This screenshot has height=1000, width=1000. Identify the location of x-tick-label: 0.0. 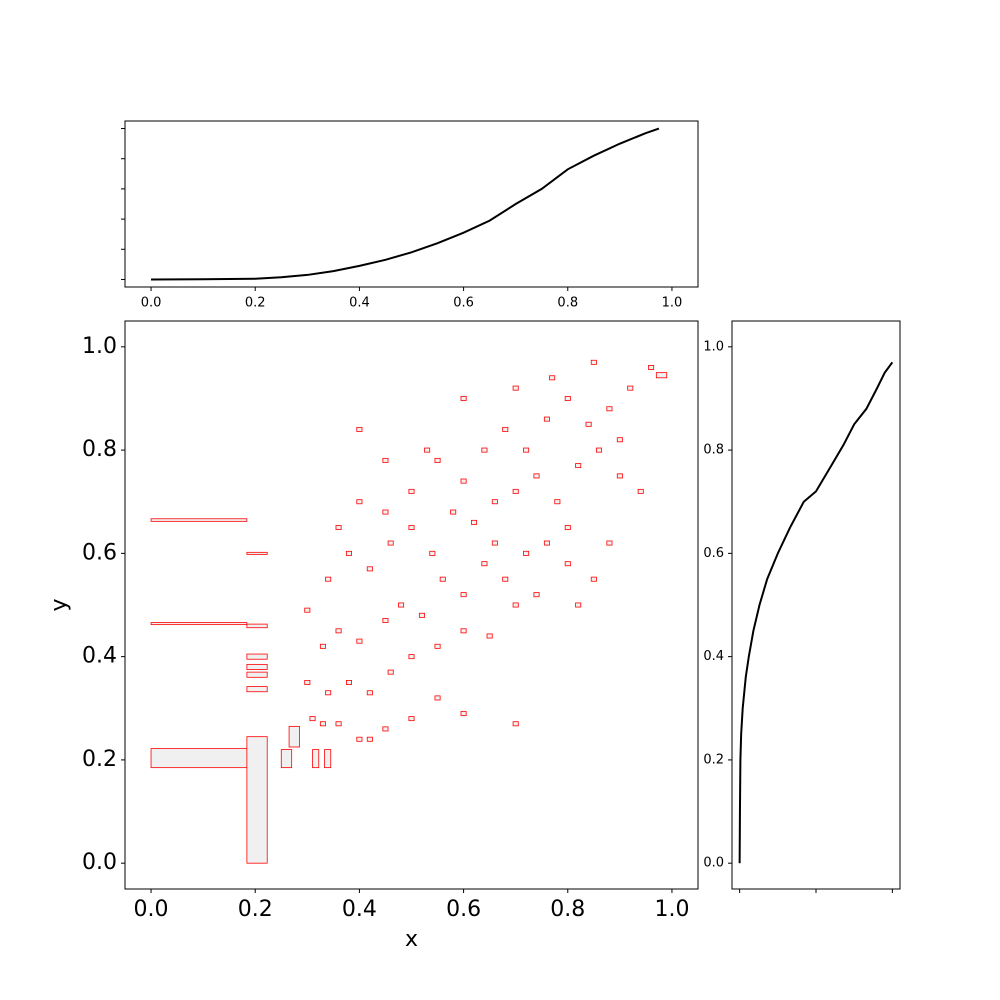
(151, 909).